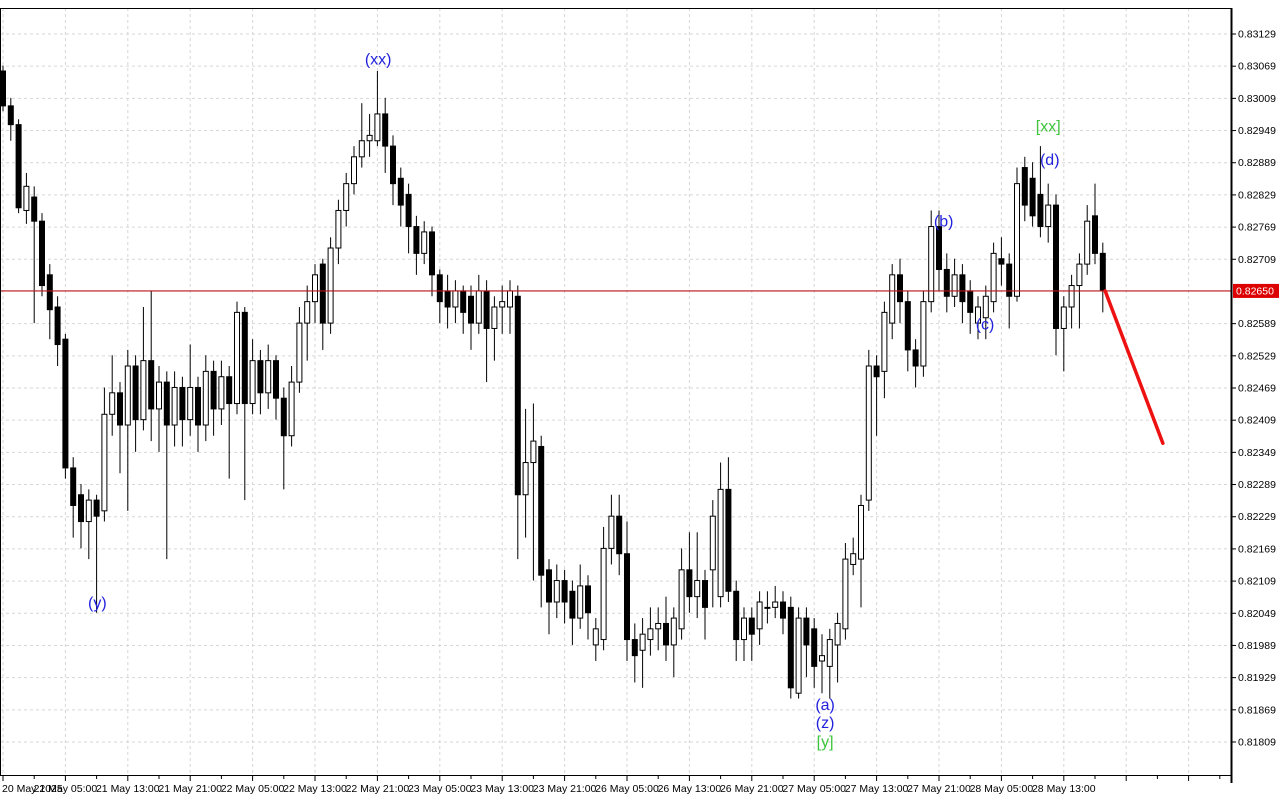 The height and width of the screenshot is (800, 1280). Describe the element at coordinates (1134, 367) in the screenshot. I see `trend-line` at that location.